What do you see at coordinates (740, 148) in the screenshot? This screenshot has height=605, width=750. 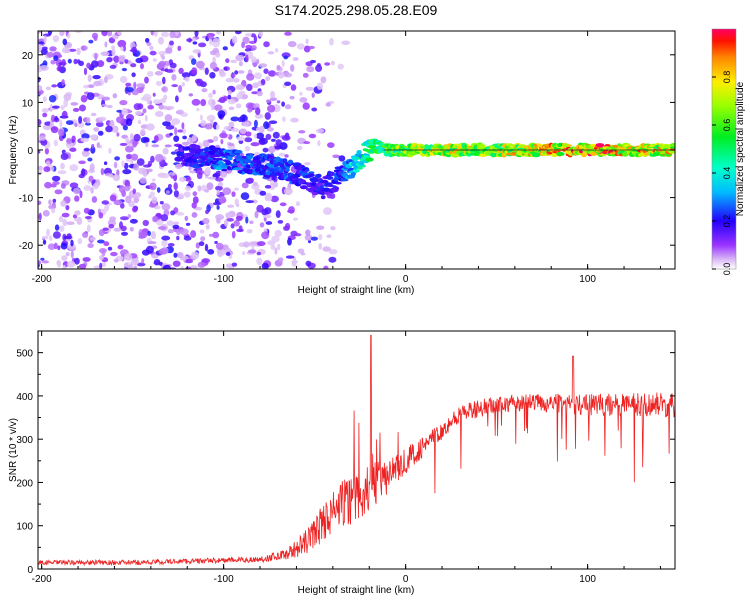 I see `colorbar-label: Normalized spectral amplitude` at bounding box center [740, 148].